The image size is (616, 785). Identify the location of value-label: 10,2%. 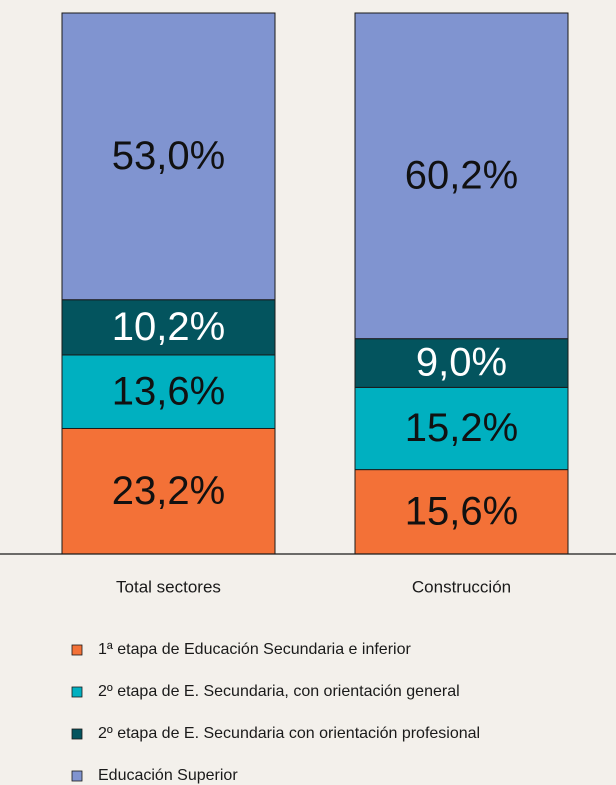
(168, 327).